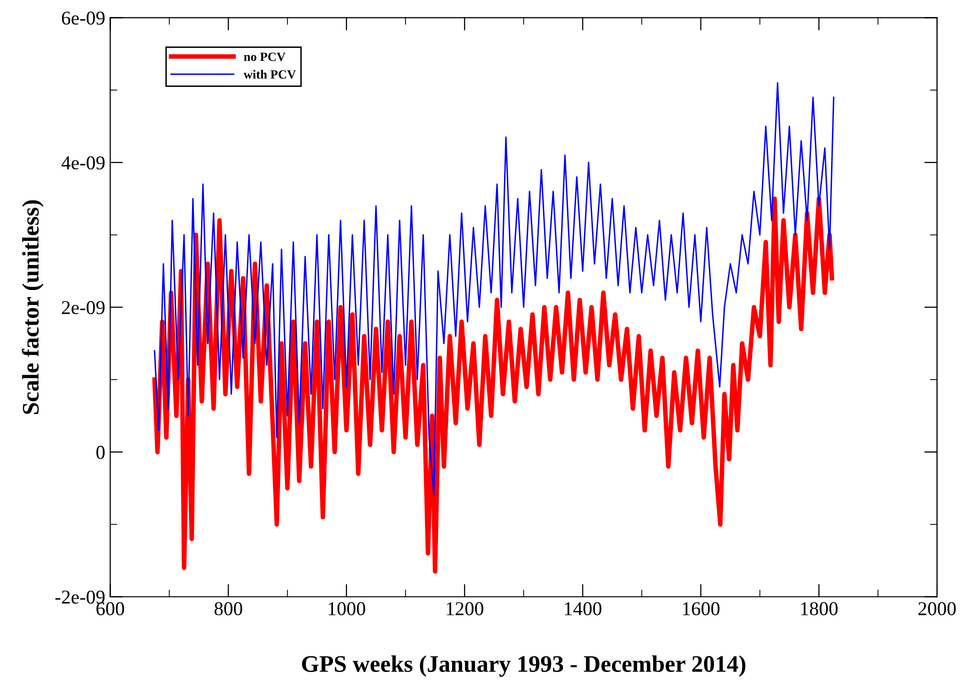 This screenshot has width=967, height=682. Describe the element at coordinates (819, 609) in the screenshot. I see `x-tick-label: 1800` at that location.